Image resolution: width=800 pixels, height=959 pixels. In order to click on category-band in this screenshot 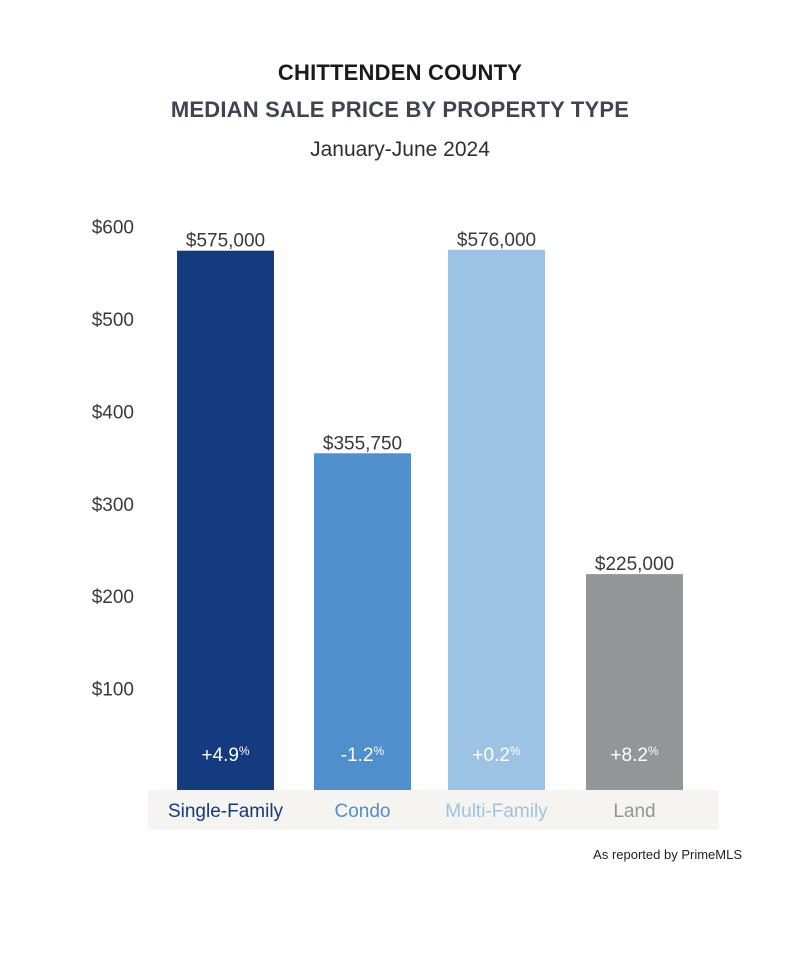, I will do `click(433, 810)`.